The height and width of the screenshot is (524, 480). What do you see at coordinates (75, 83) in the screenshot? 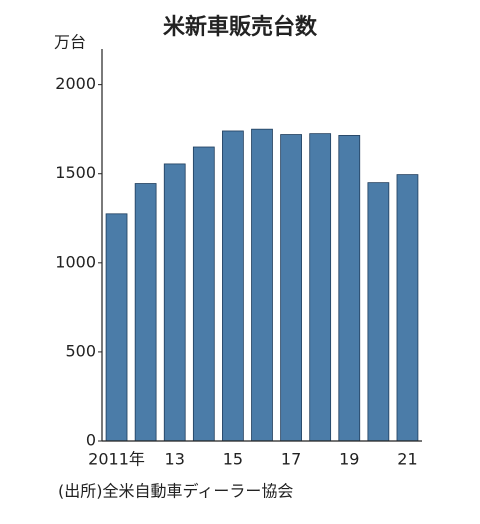
I see `y-tick-label: 2000` at bounding box center [75, 83].